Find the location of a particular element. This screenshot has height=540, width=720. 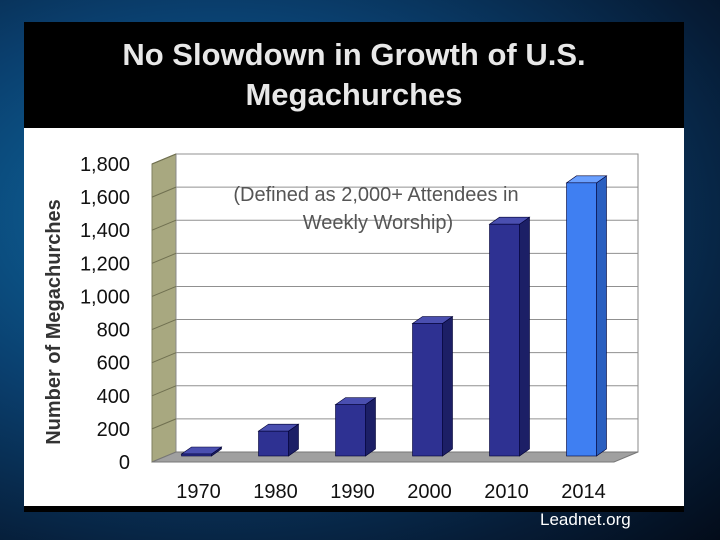

x-tick-label: 2014 is located at coordinates (583, 492).